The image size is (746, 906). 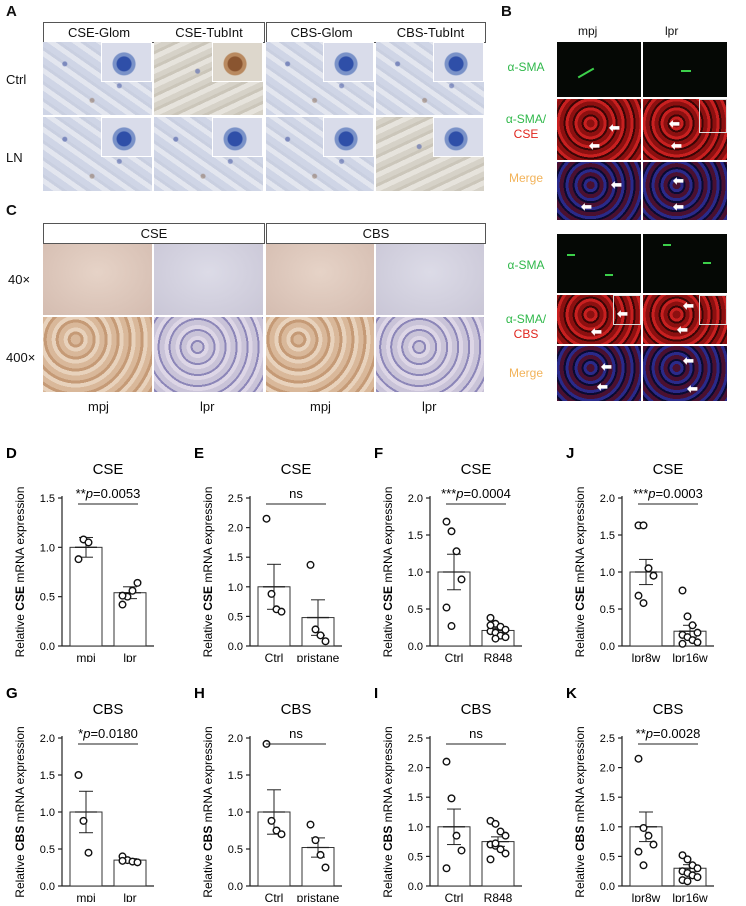 What do you see at coordinates (318, 656) in the screenshot?
I see `x-tick-label: pristane` at bounding box center [318, 656].